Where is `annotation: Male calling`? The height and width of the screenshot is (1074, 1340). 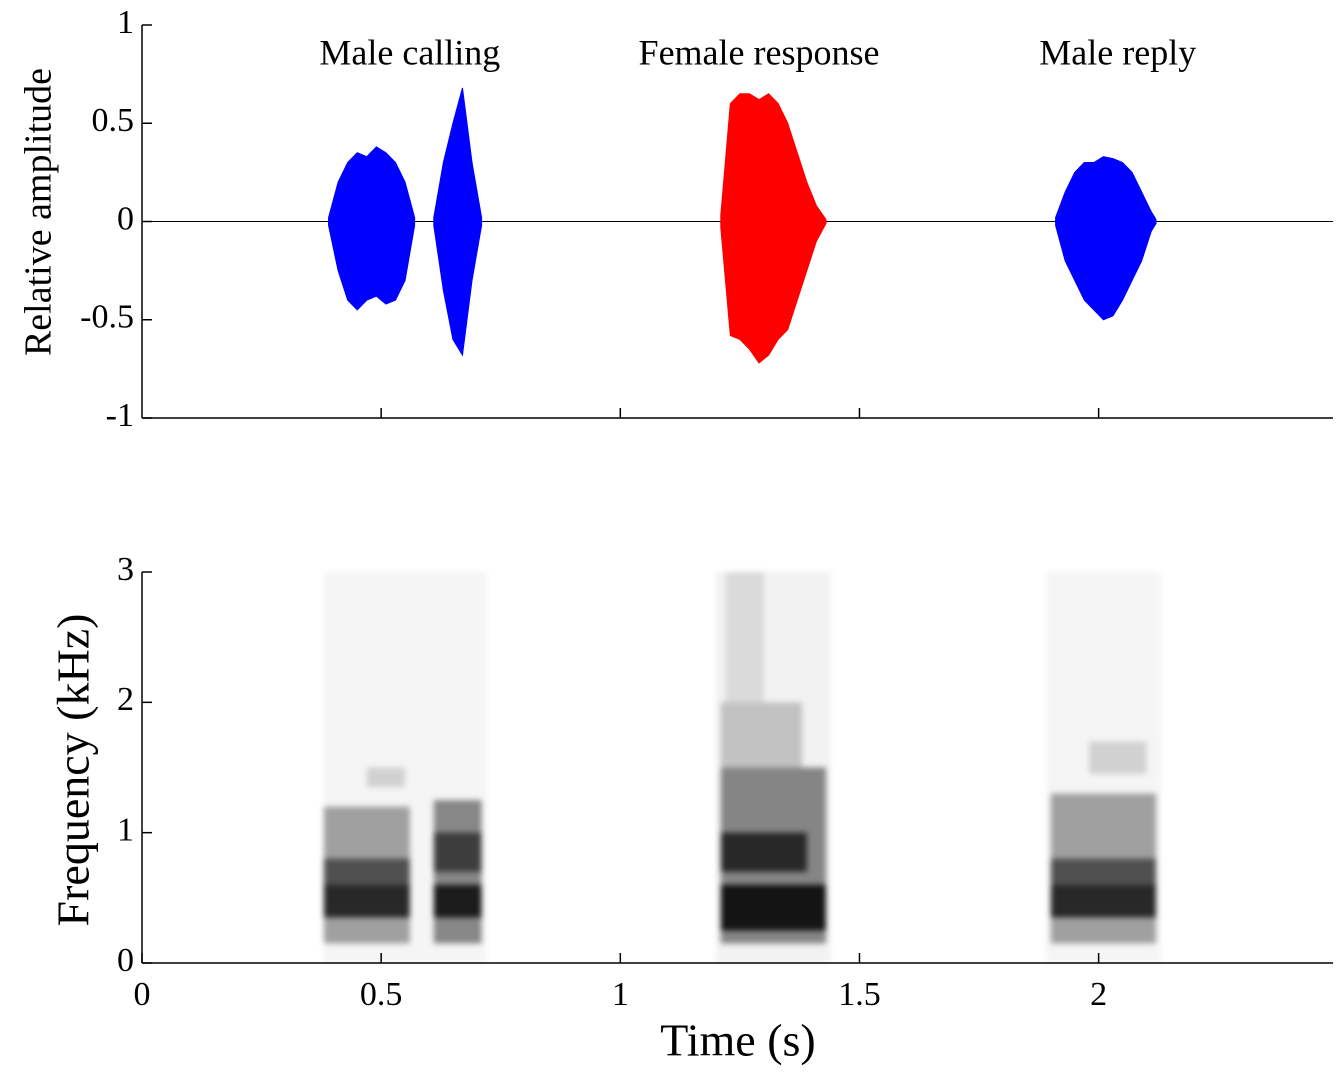 annotation: Male calling is located at coordinates (409, 53).